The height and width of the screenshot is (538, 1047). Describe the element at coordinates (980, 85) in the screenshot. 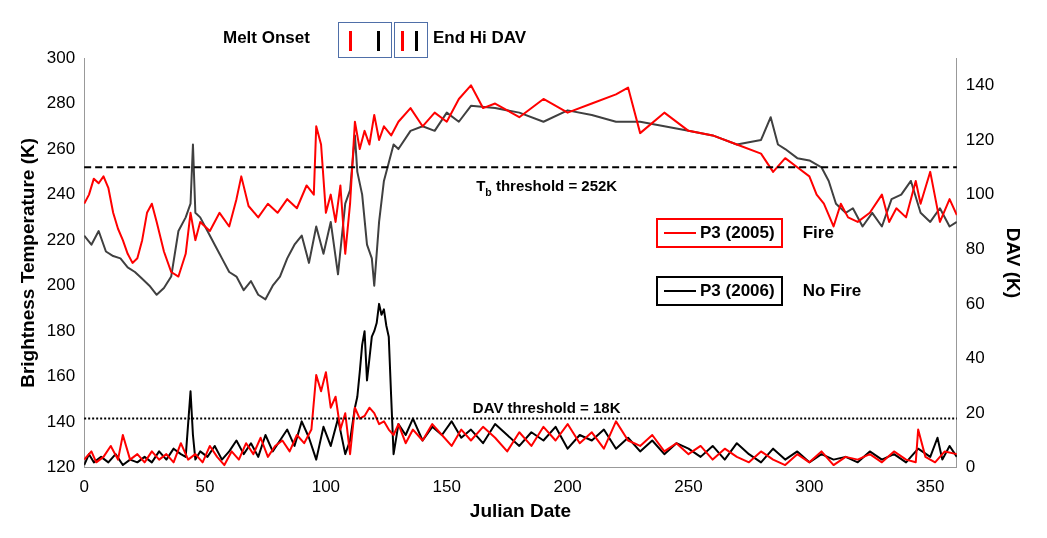

I see `y2-tick-label: 140` at that location.